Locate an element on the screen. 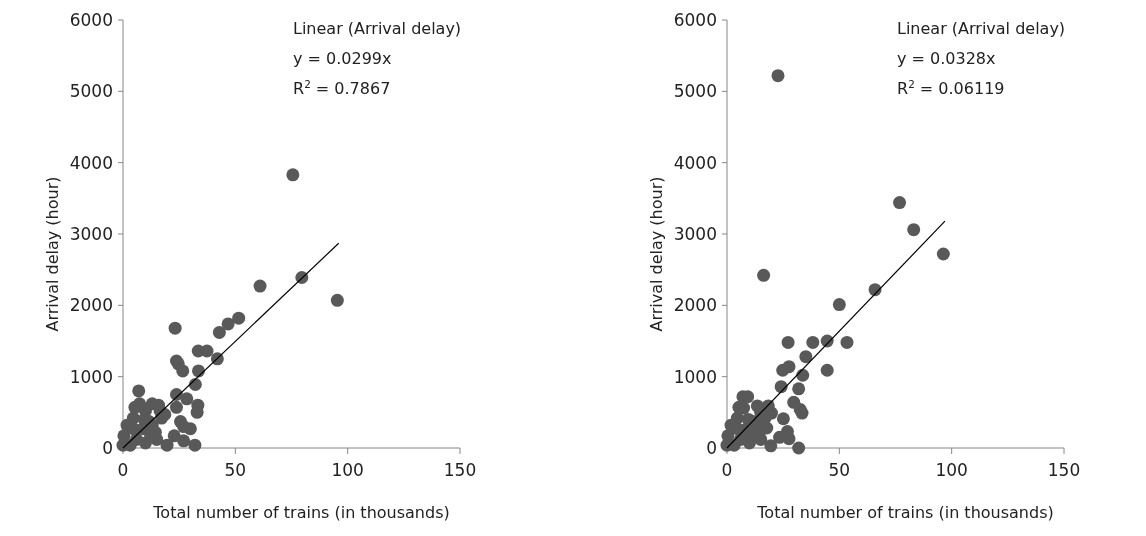 The width and height of the screenshot is (1146, 536). annotation: R$^{2}$ = 0.7867 is located at coordinates (342, 88).